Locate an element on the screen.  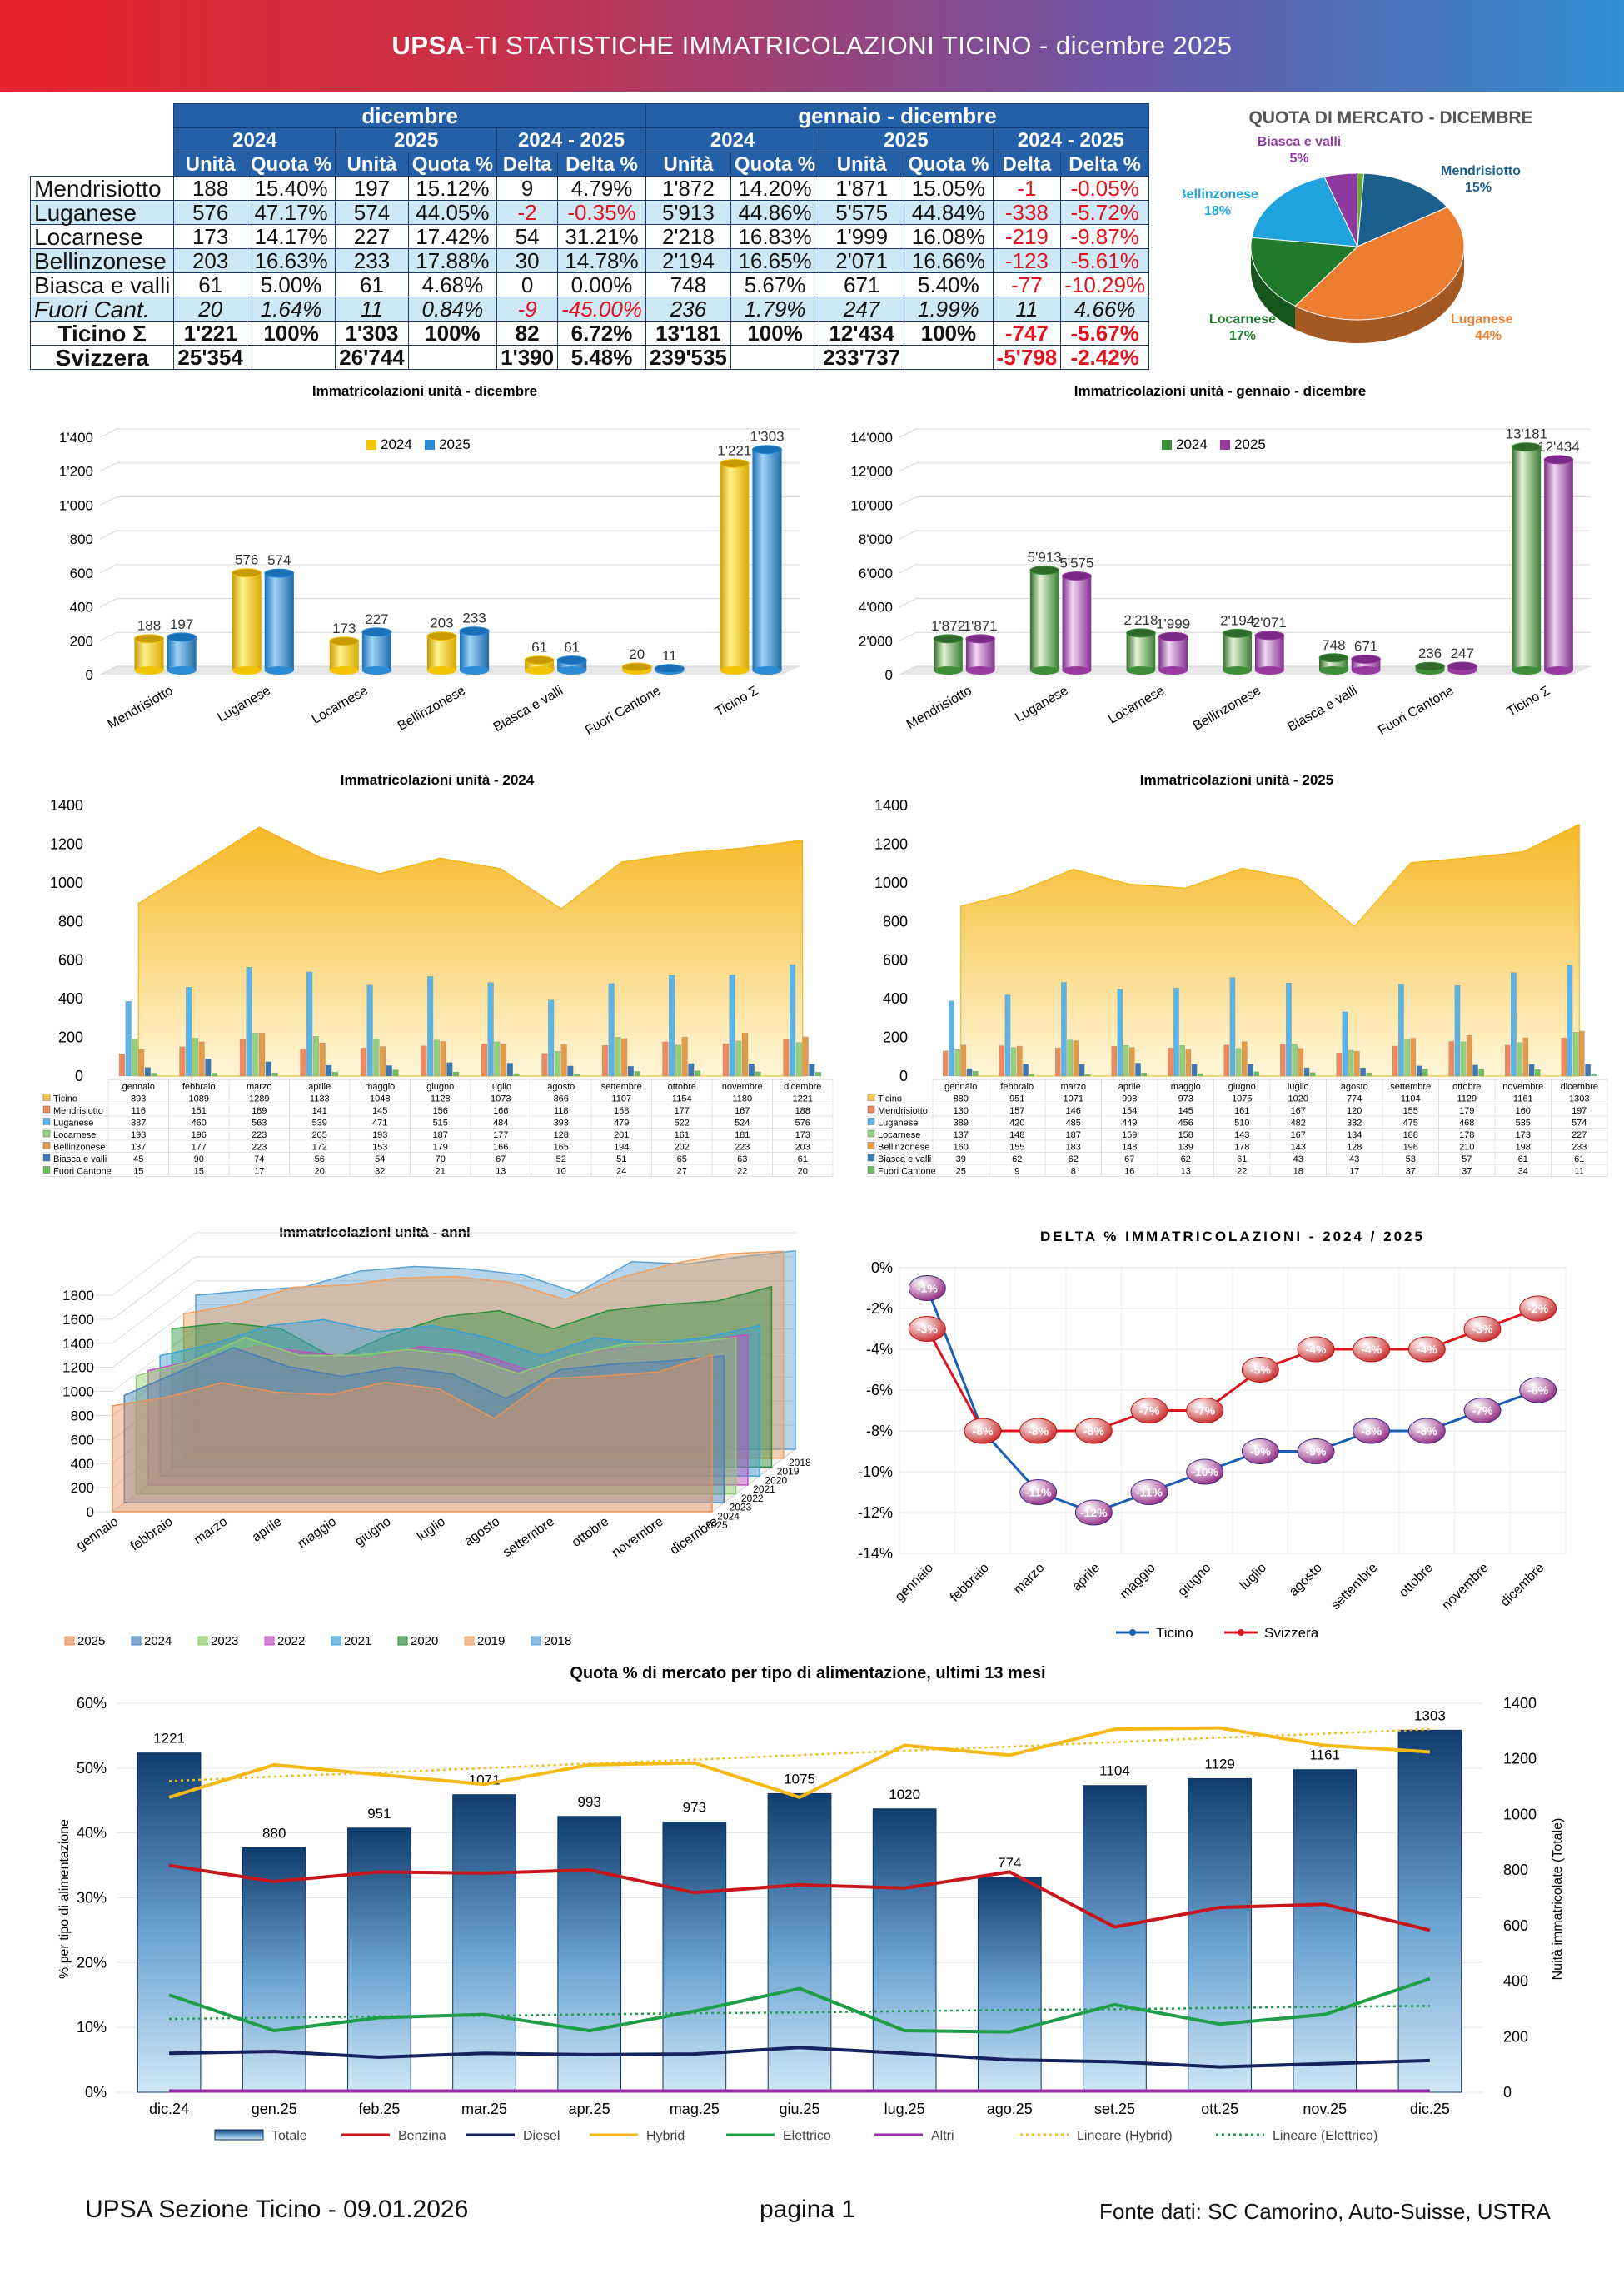
x-tick: giu.25 is located at coordinates (799, 2109).